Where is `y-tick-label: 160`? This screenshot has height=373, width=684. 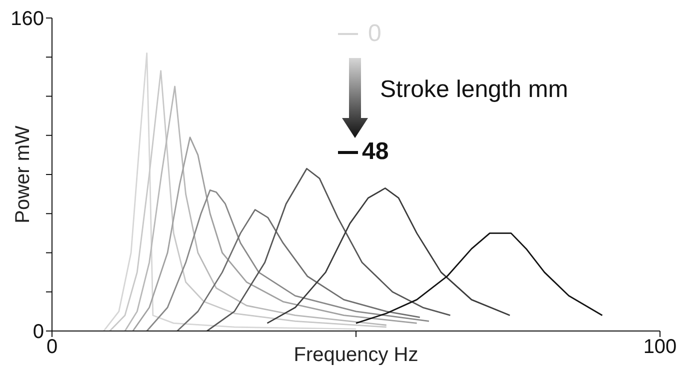
y-tick-label: 160 is located at coordinates (27, 19).